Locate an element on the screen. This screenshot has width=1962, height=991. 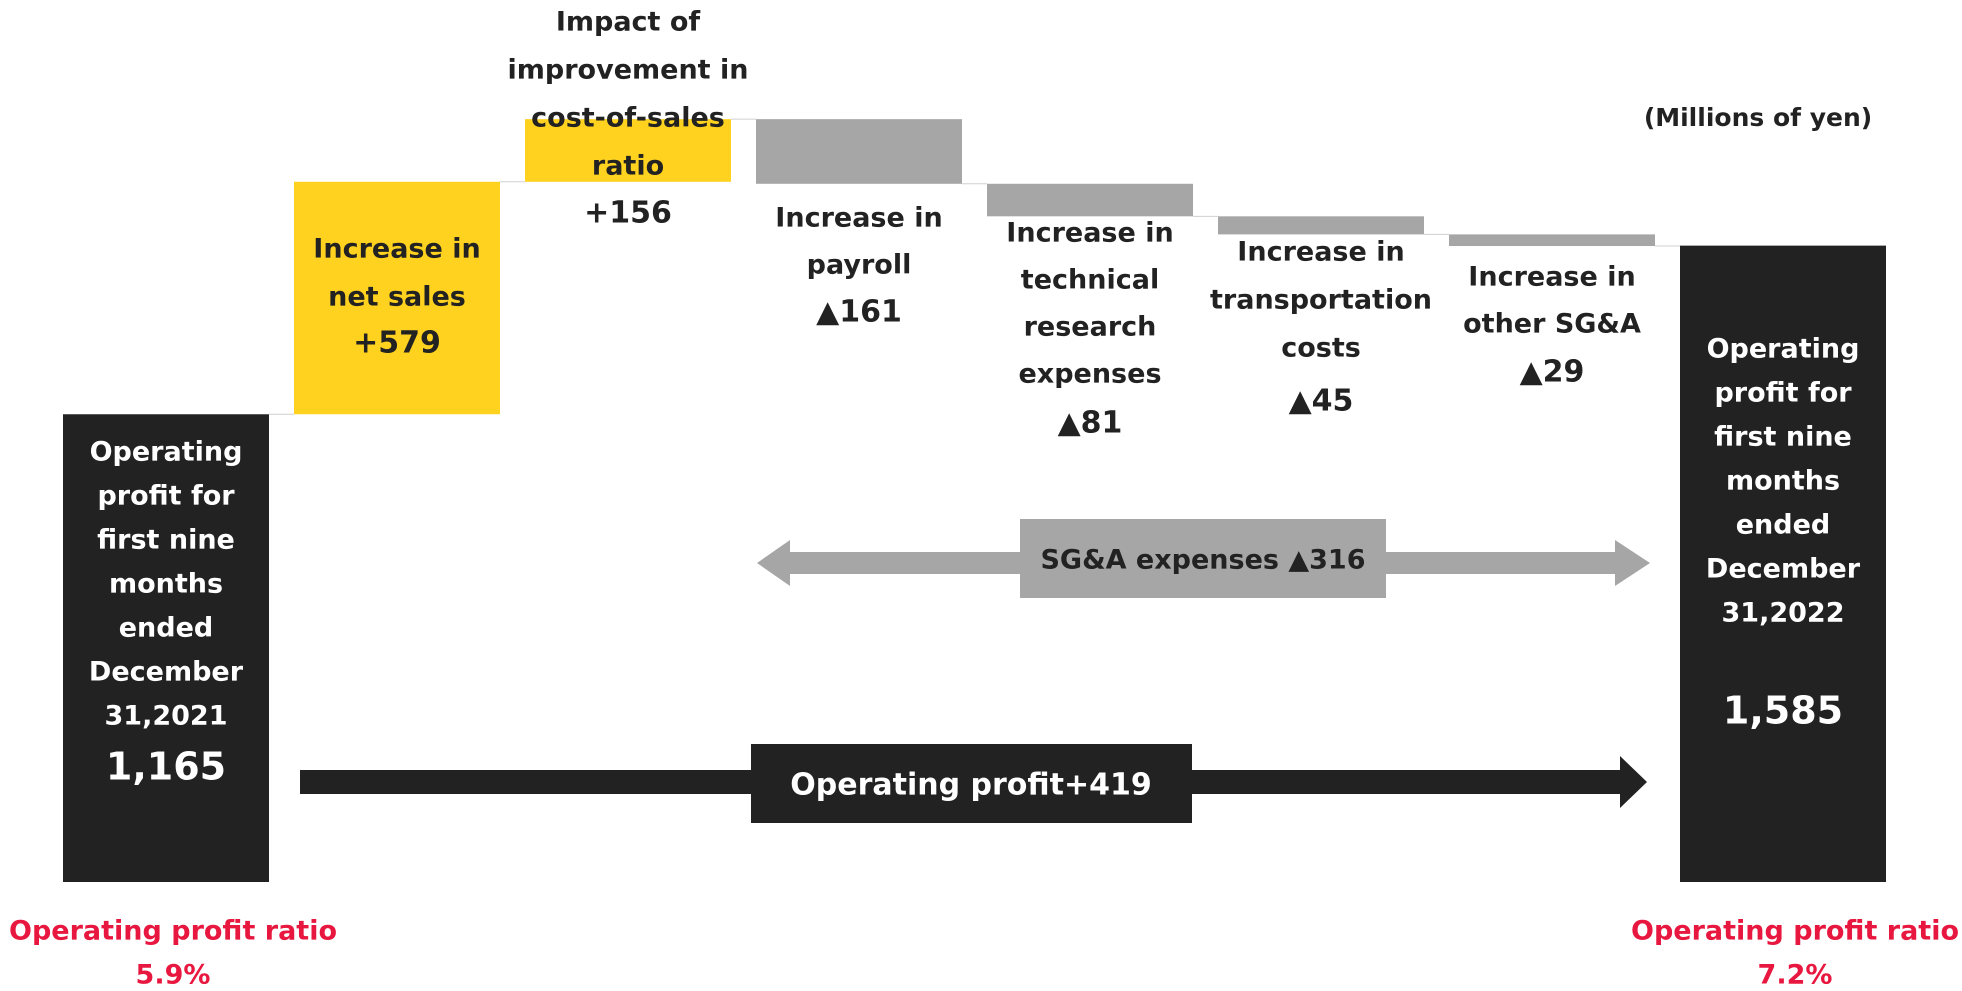
annotation: SG&A expenses ▲316 is located at coordinates (1202, 560).